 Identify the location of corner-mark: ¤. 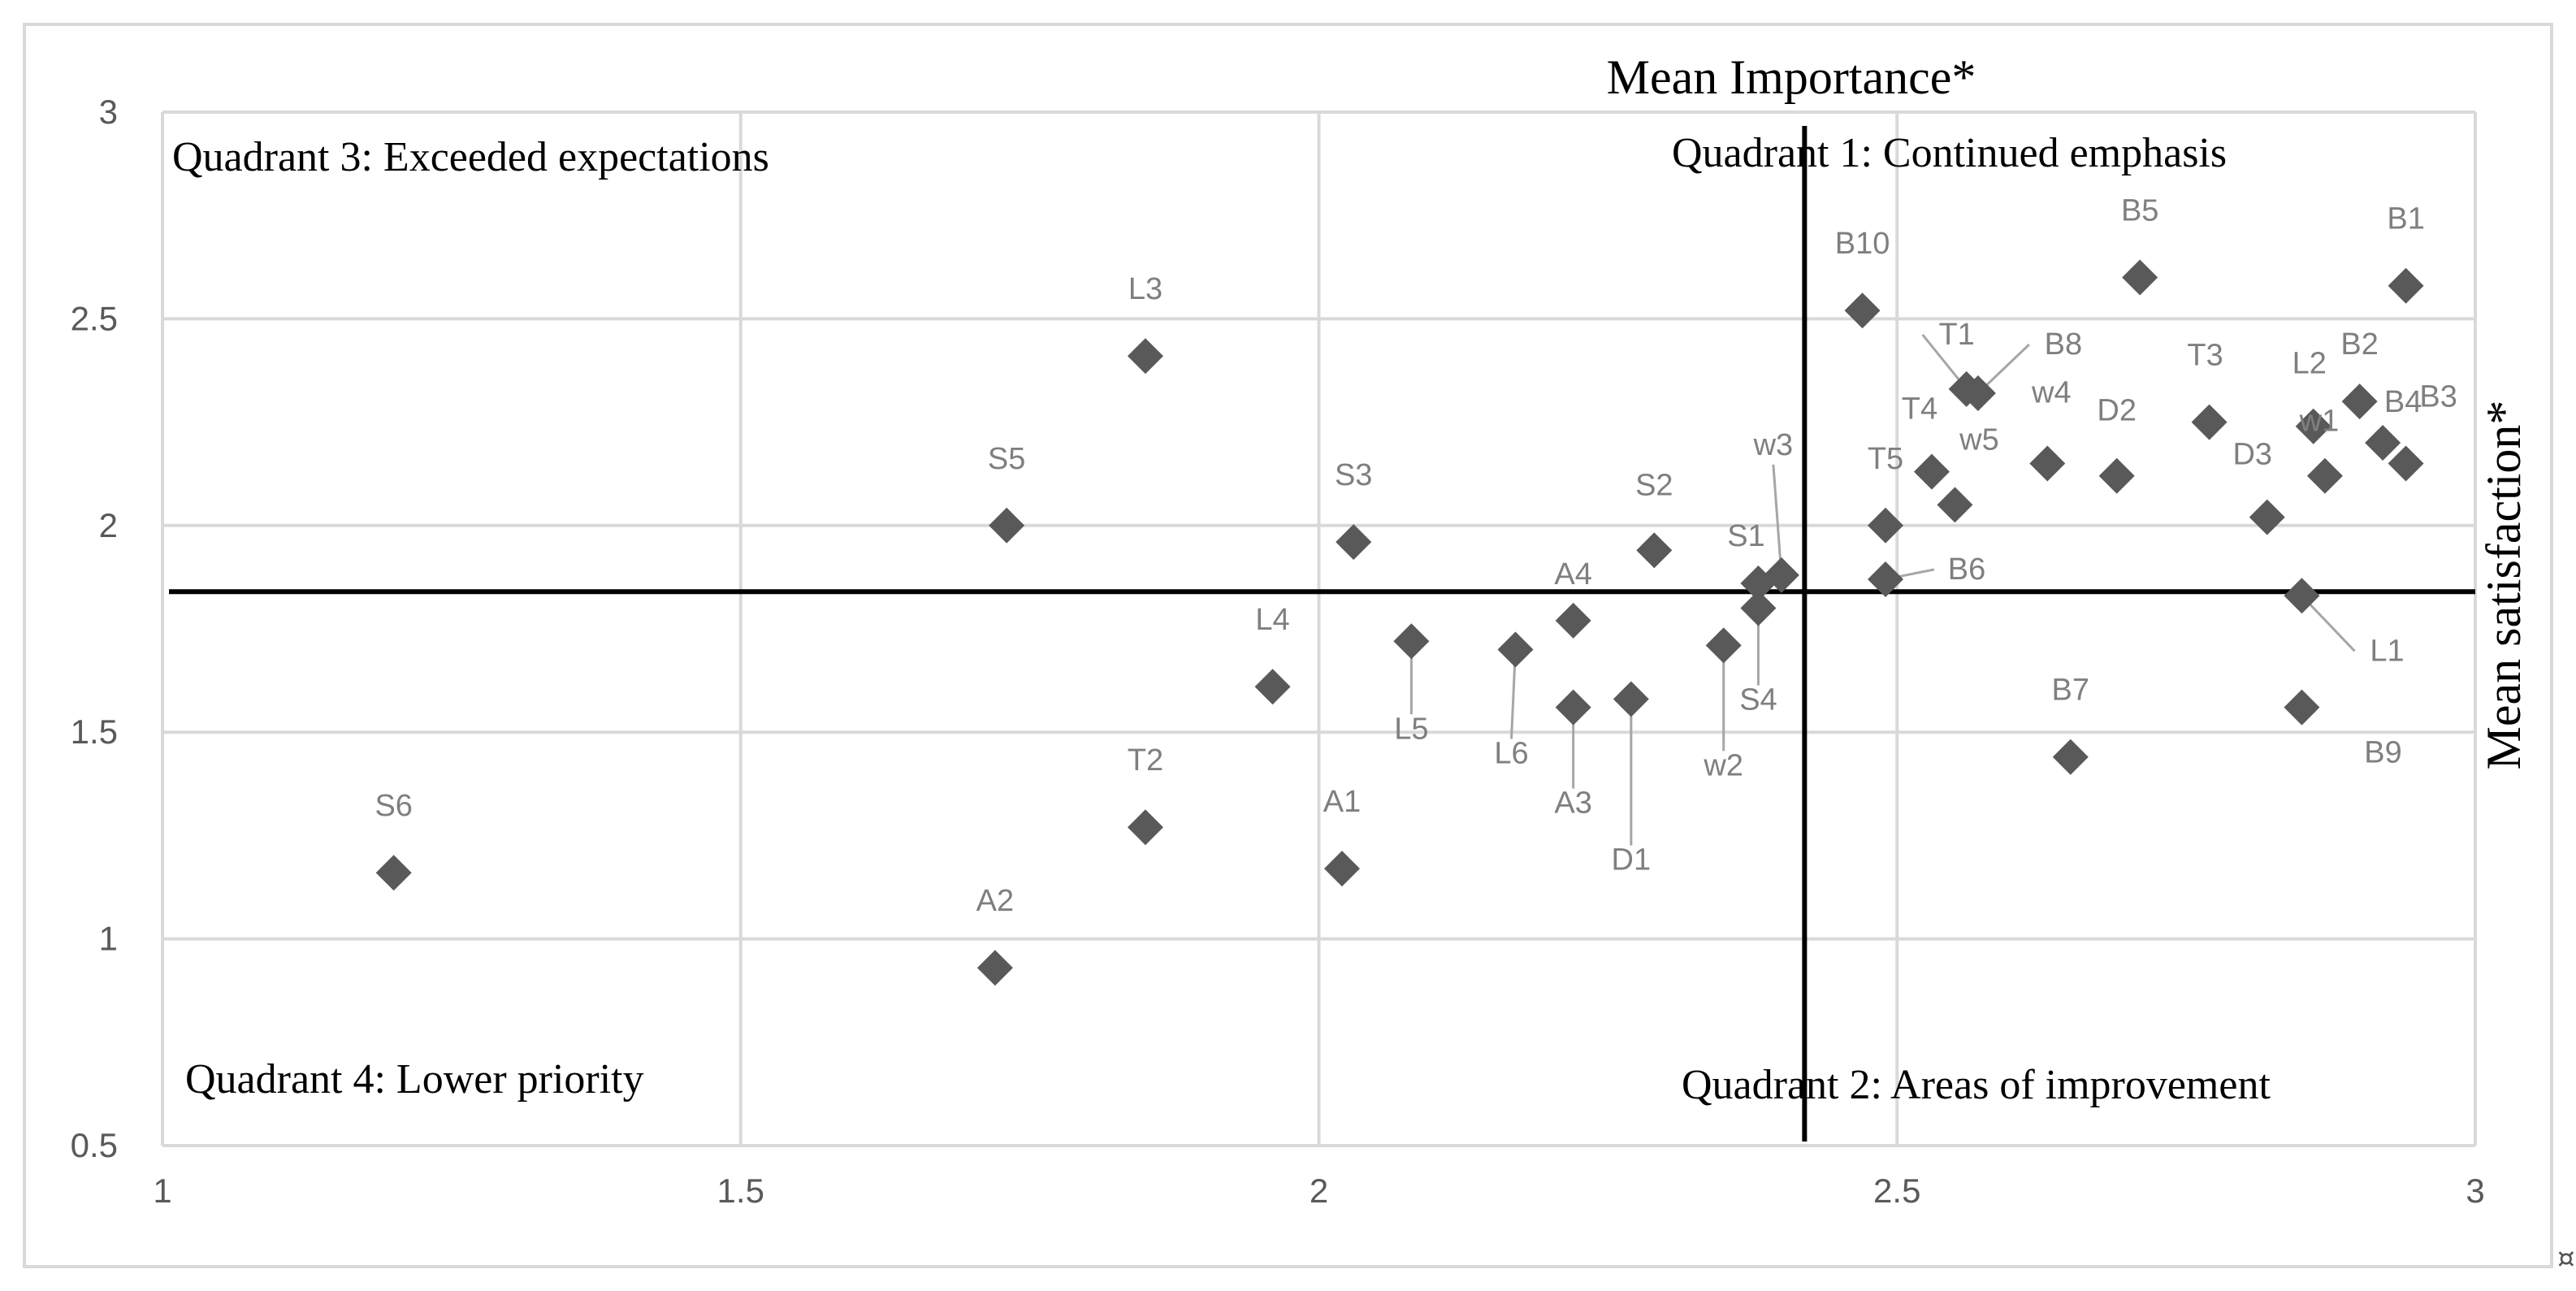
(2566, 1259).